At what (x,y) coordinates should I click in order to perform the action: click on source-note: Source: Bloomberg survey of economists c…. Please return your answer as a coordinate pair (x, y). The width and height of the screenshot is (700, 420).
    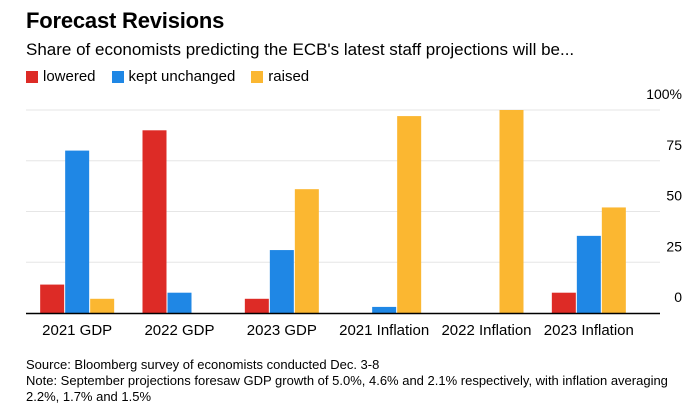
    Looking at the image, I should click on (203, 364).